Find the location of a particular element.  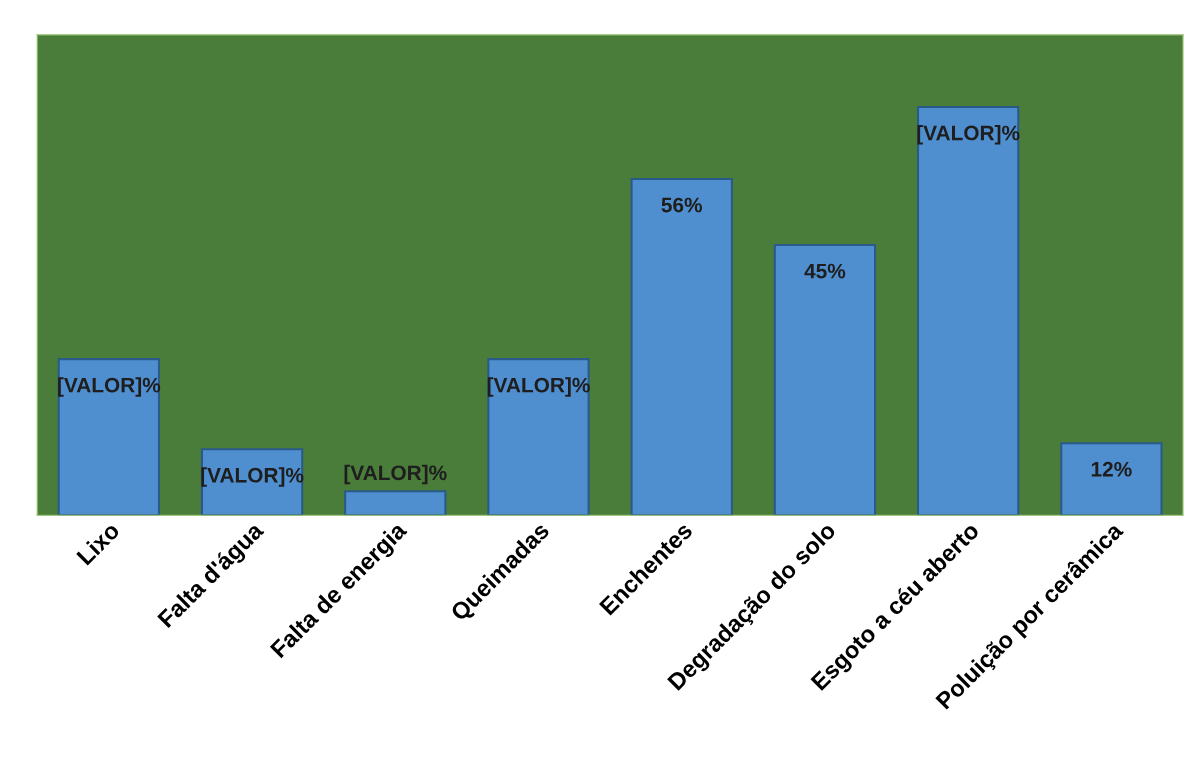

data-label: 12% is located at coordinates (1111, 469).